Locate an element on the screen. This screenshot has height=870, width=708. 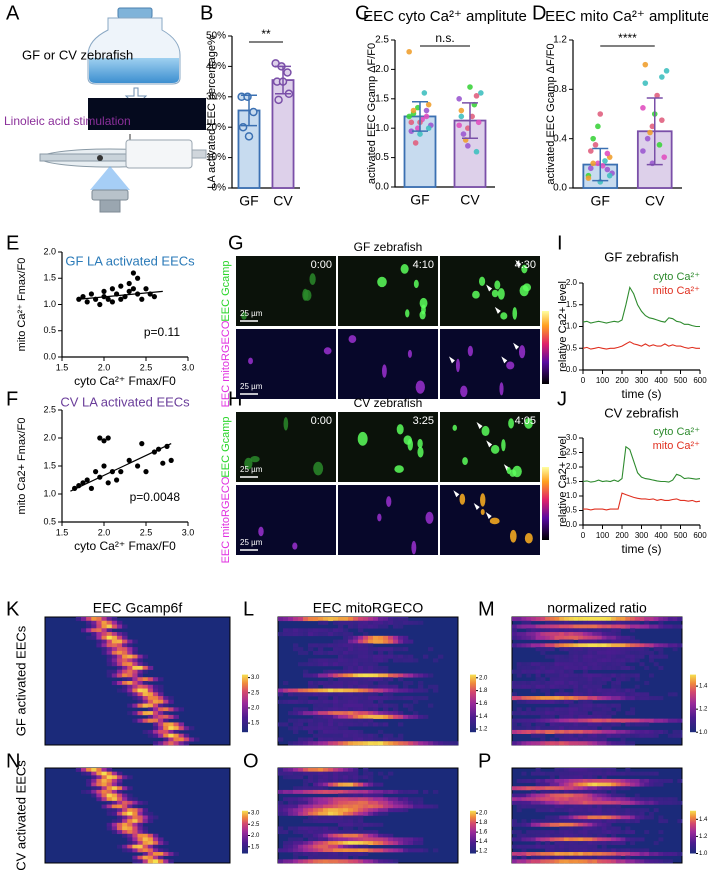
panel-letter: K is located at coordinates (13, 609).